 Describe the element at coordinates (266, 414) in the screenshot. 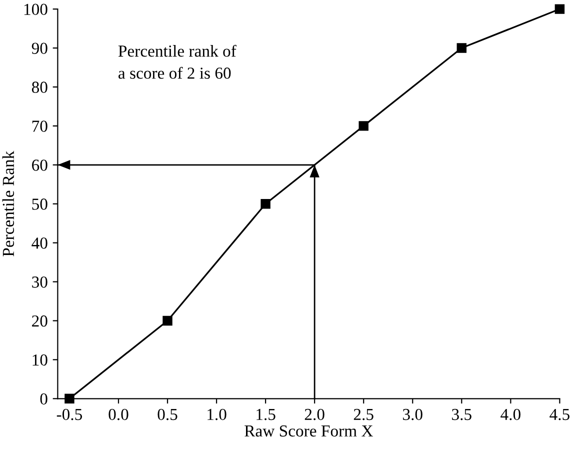

I see `x-tick-label: 1.5` at that location.